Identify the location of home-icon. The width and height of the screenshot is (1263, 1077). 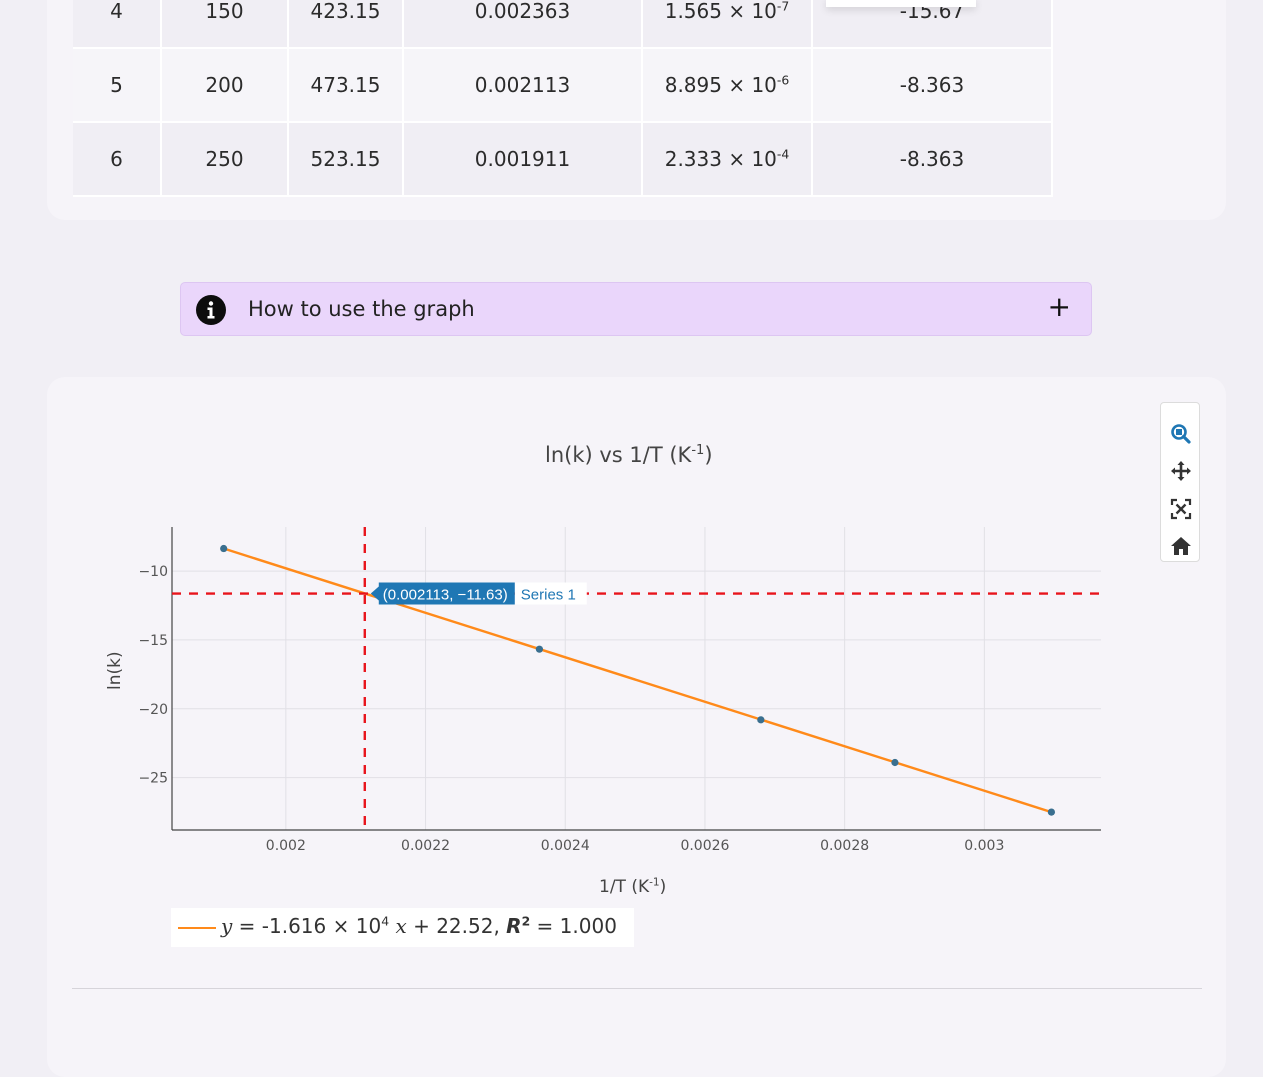
(1181, 546).